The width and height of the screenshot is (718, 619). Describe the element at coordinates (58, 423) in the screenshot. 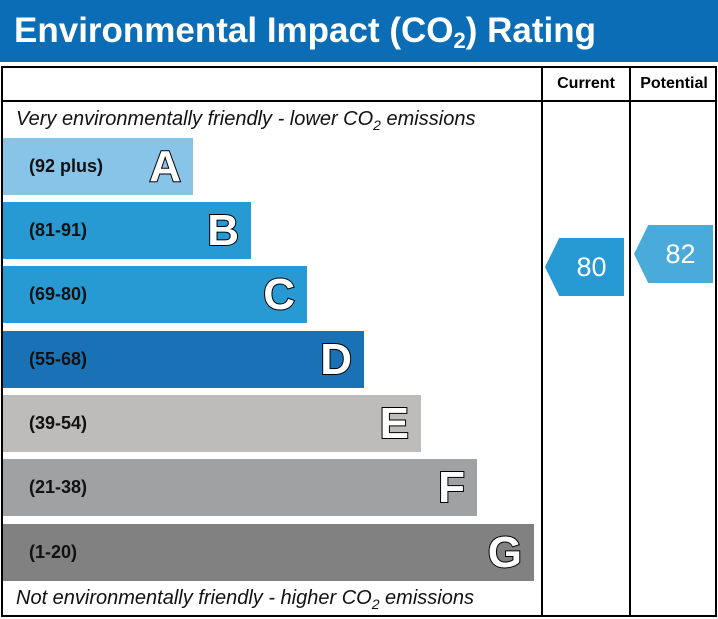

I see `bar-range-label: (39-54)` at that location.